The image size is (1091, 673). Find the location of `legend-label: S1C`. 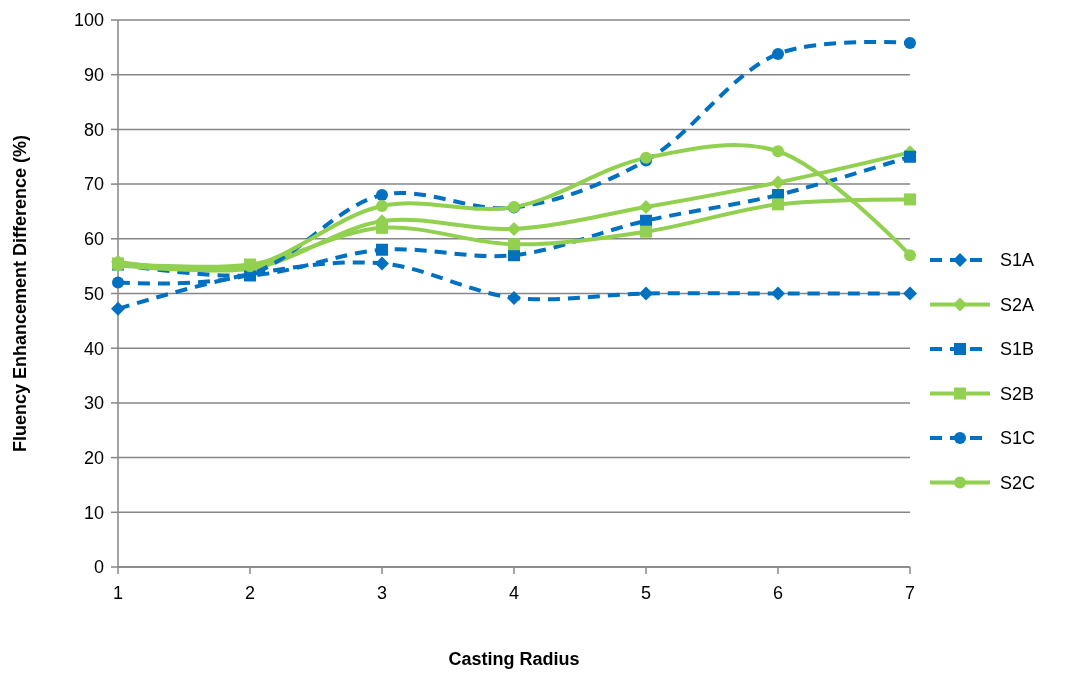

legend-label: S1C is located at coordinates (1018, 438).